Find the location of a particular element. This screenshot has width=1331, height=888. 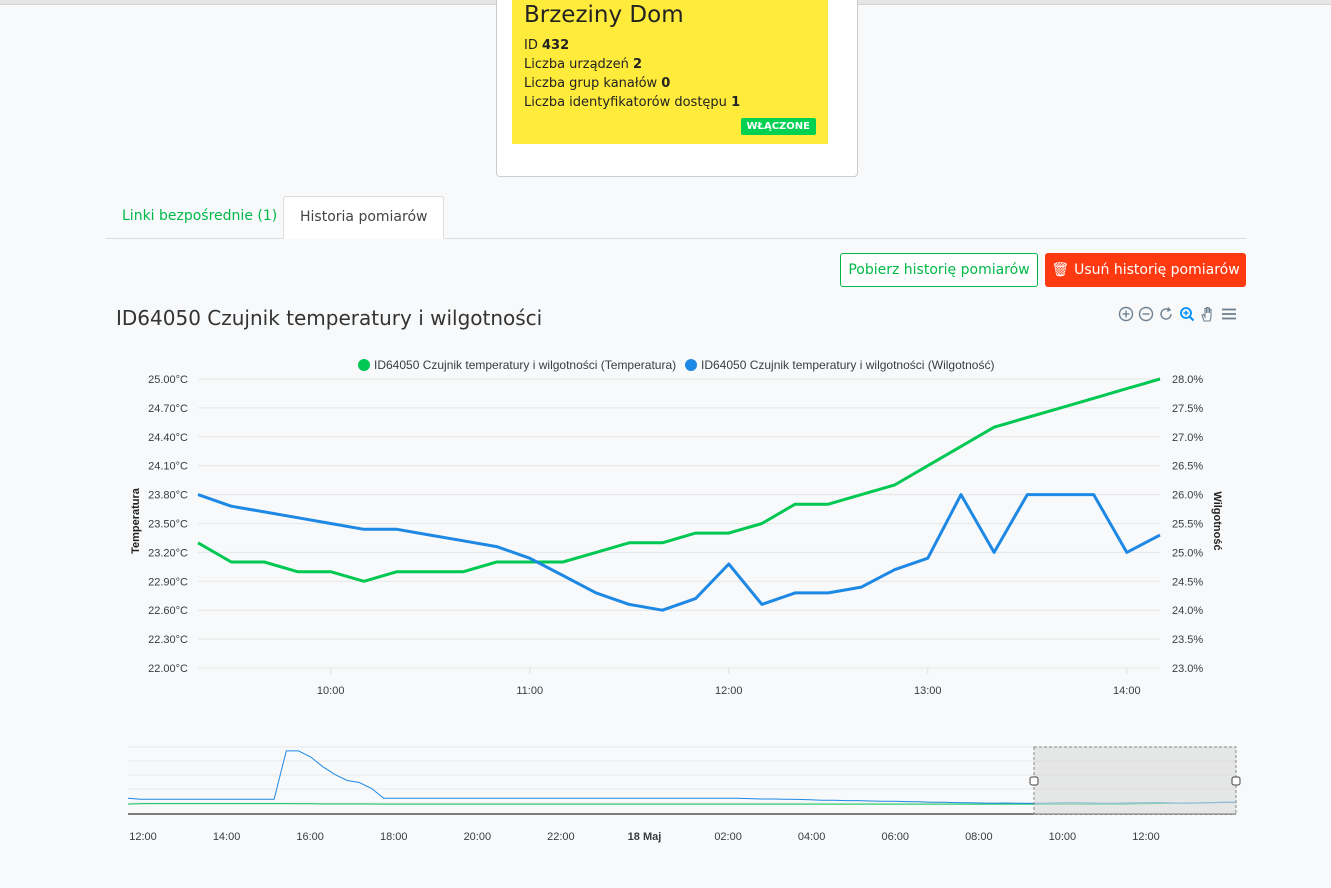

y-axis-right-title: Wilgotność is located at coordinates (1217, 520).